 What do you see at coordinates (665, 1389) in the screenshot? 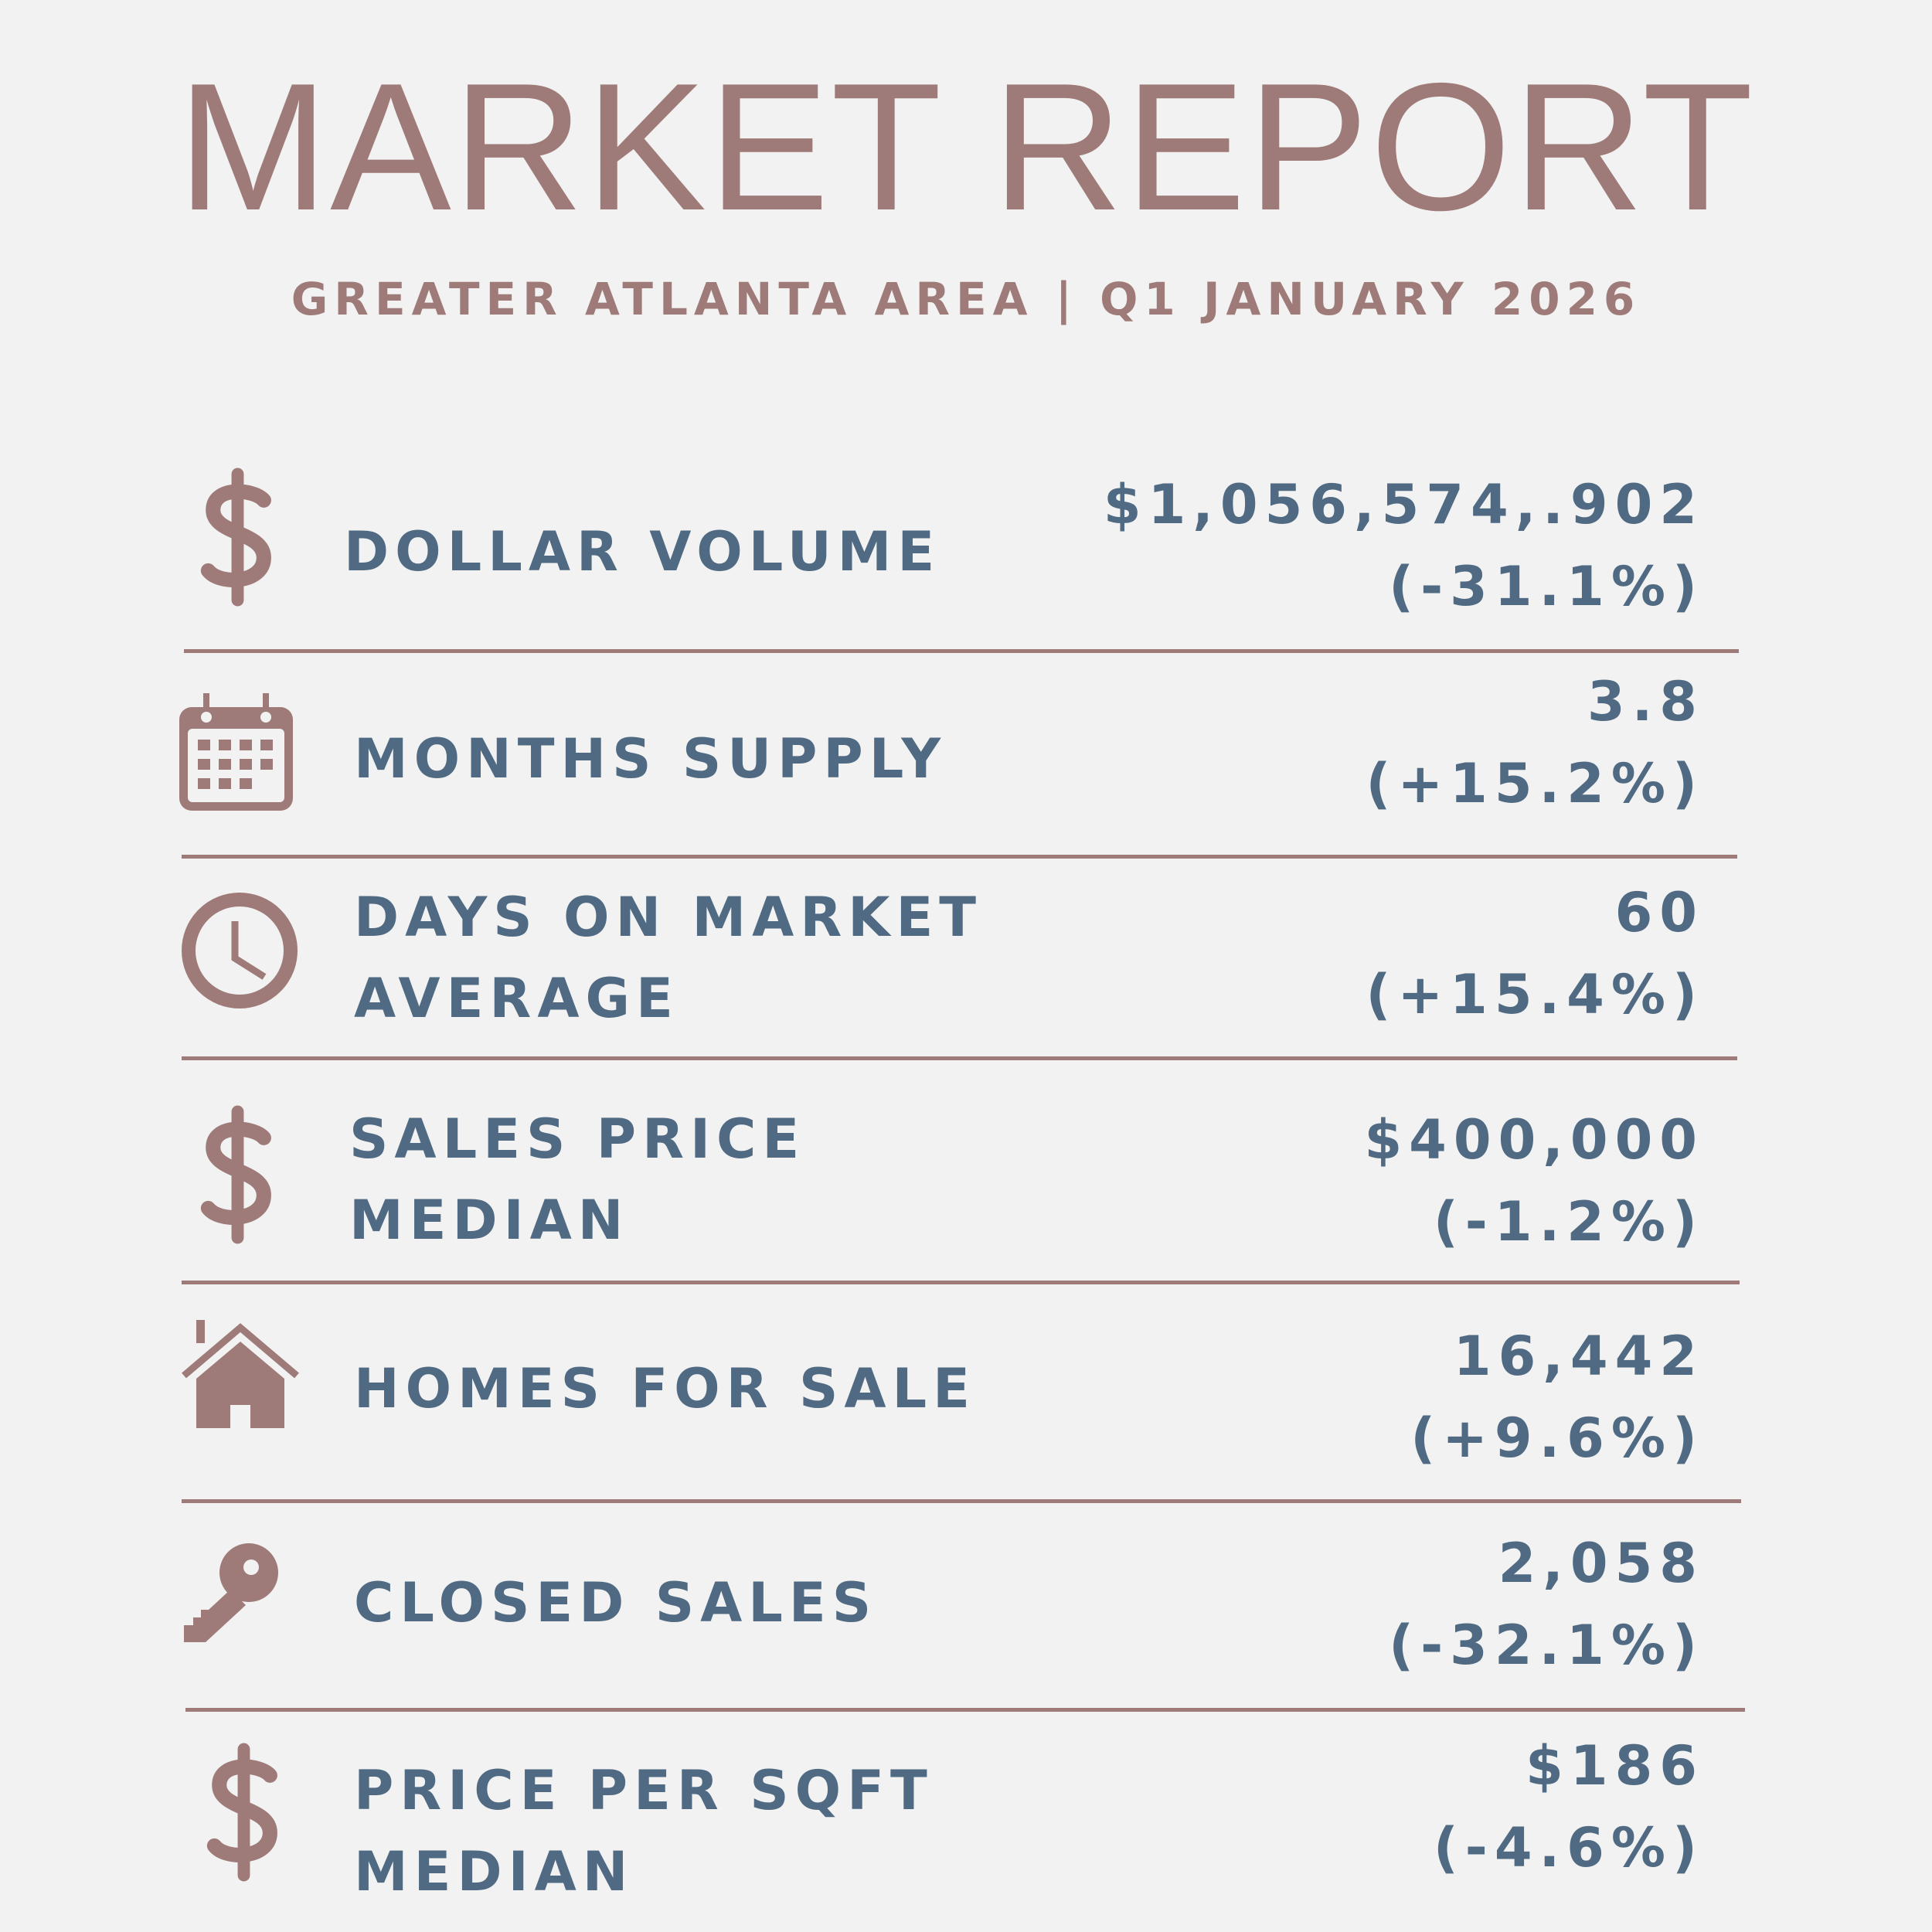
I see `metric-label: HOMES FOR SALE` at bounding box center [665, 1389].